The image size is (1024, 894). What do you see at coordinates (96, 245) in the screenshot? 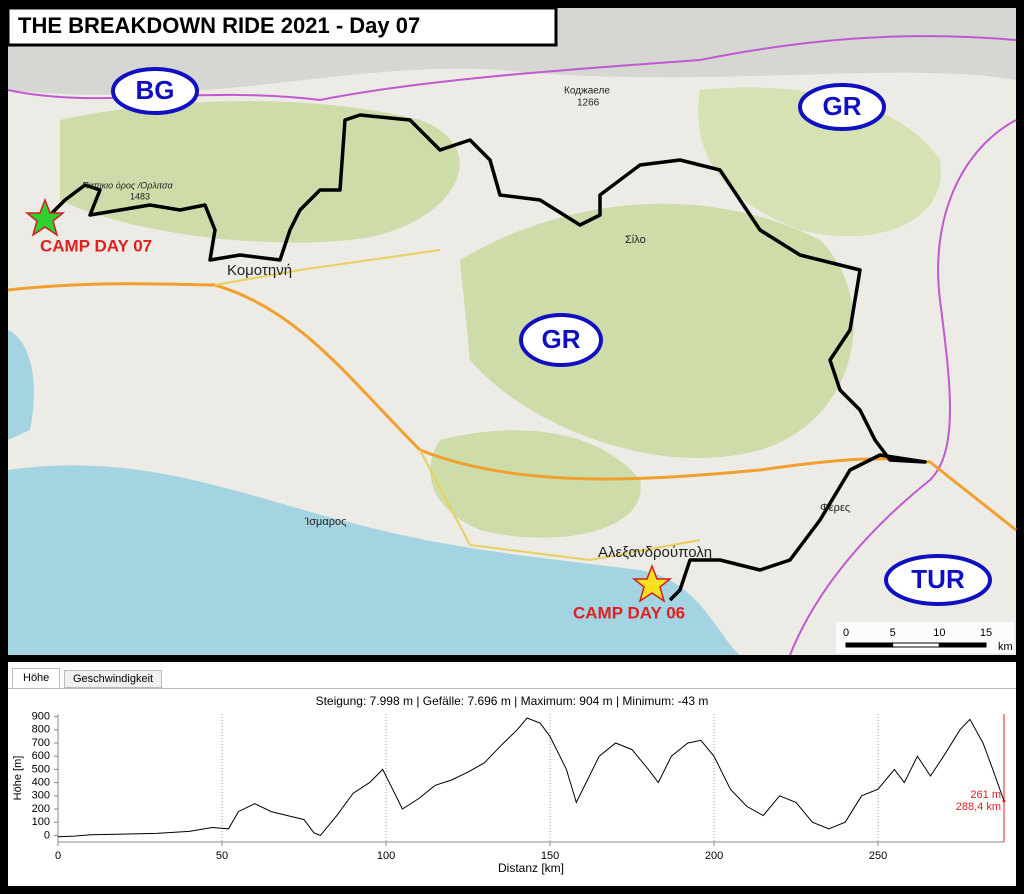
I see `camp-label: CAMP DAY 07` at bounding box center [96, 245].